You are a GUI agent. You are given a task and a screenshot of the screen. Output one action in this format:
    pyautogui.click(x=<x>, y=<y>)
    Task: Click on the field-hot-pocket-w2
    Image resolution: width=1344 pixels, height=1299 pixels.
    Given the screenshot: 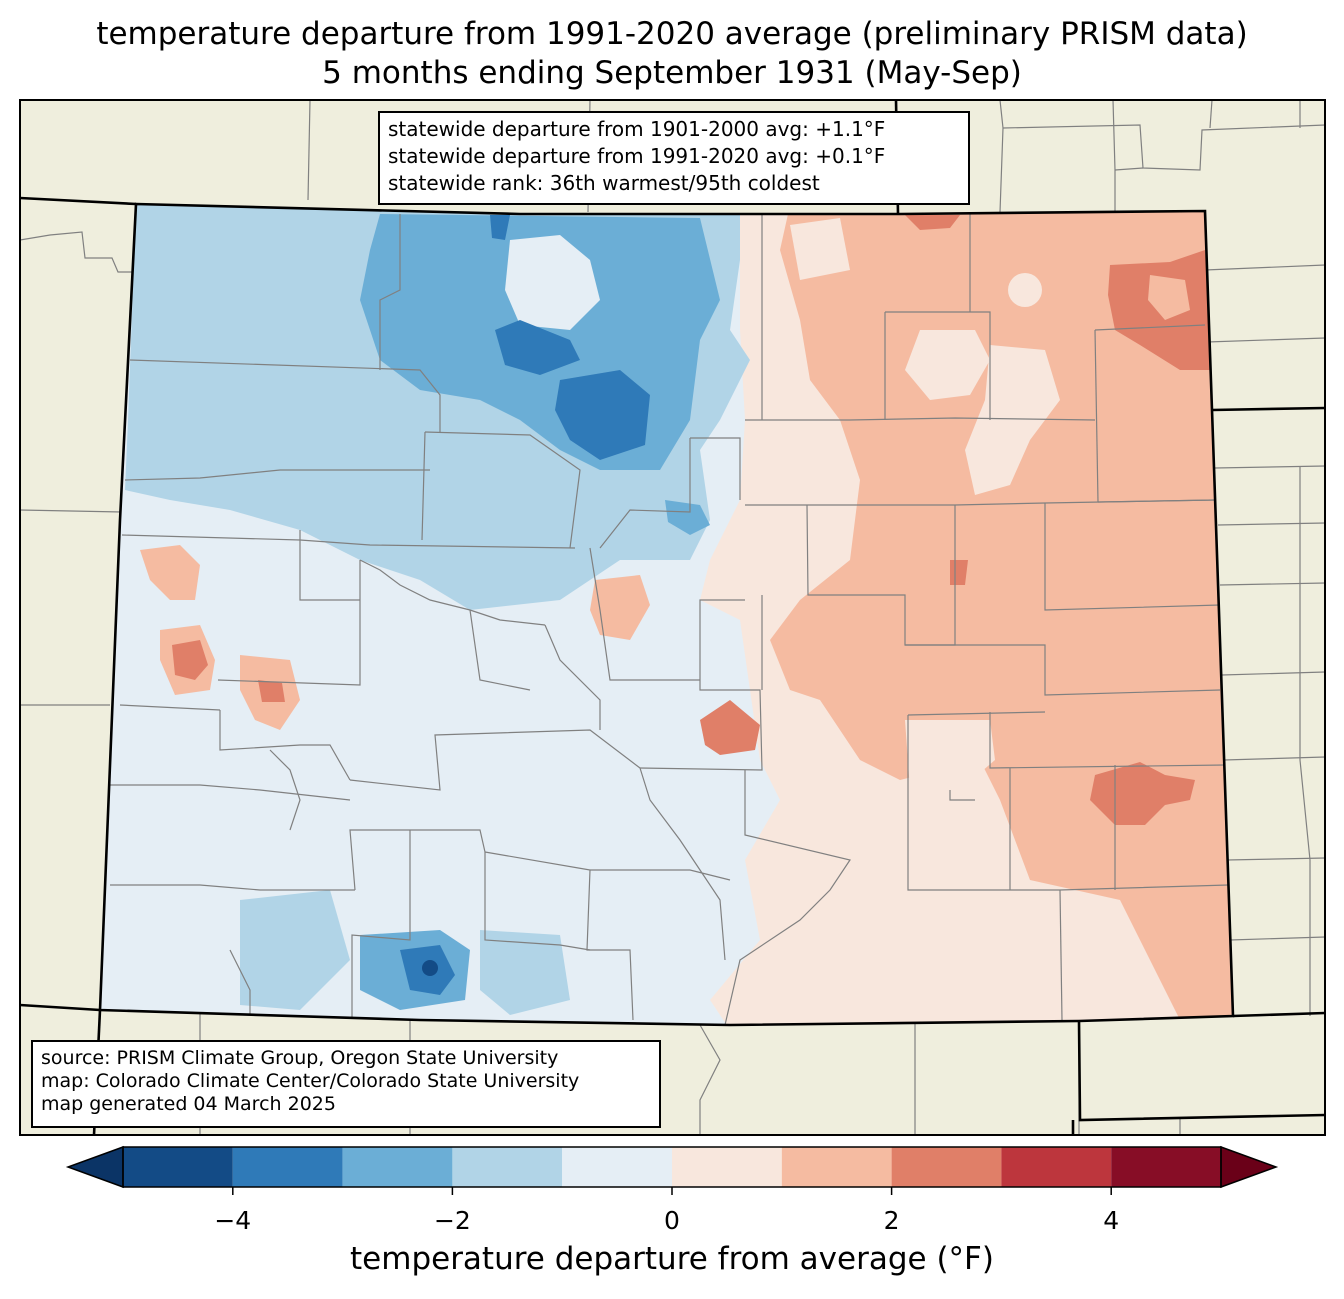 What is the action you would take?
    pyautogui.click(x=190, y=660)
    